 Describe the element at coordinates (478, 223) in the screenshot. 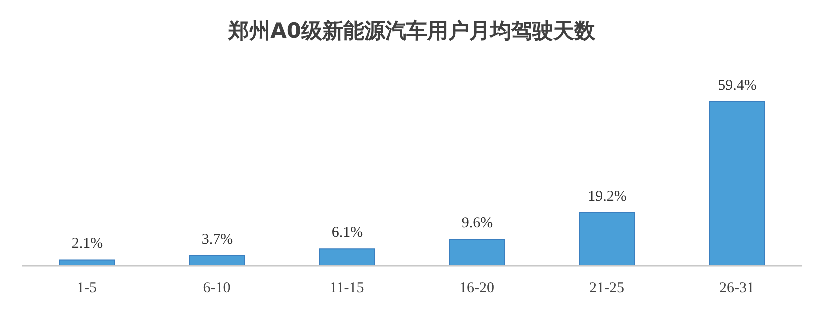

I see `data-label: 9.6%` at that location.